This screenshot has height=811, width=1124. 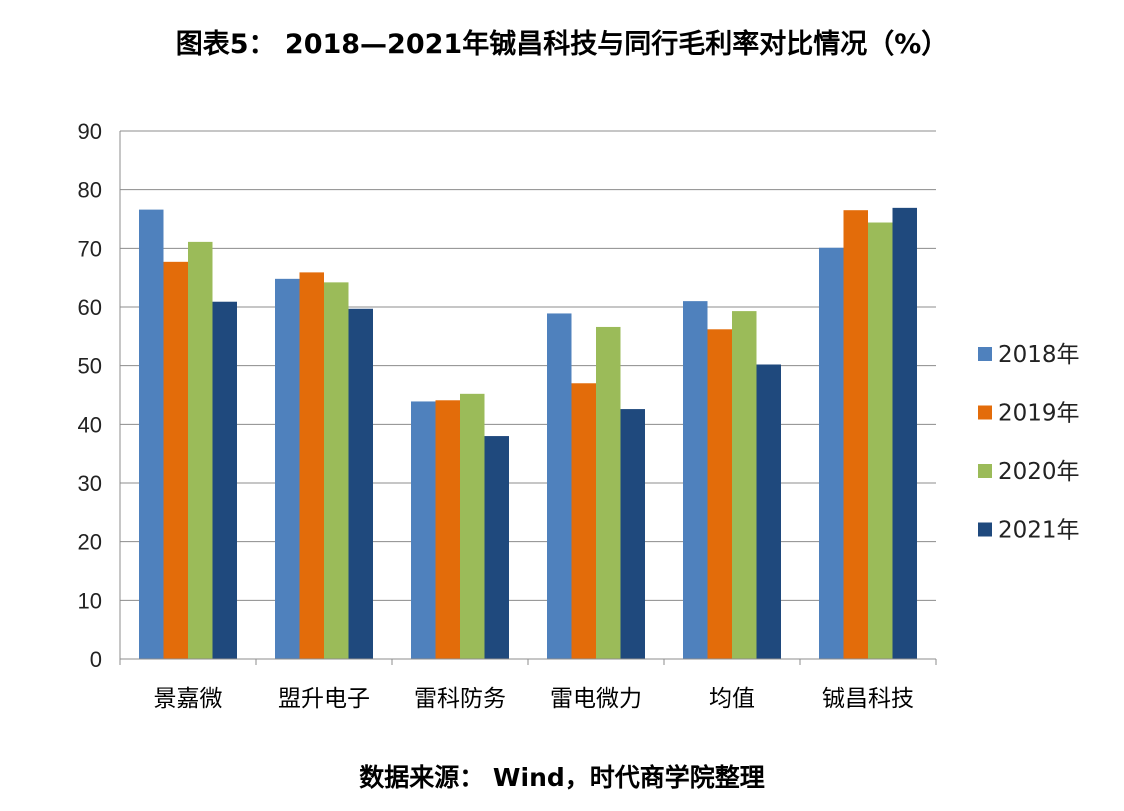 What do you see at coordinates (90, 483) in the screenshot?
I see `y-tick-label: 30` at bounding box center [90, 483].